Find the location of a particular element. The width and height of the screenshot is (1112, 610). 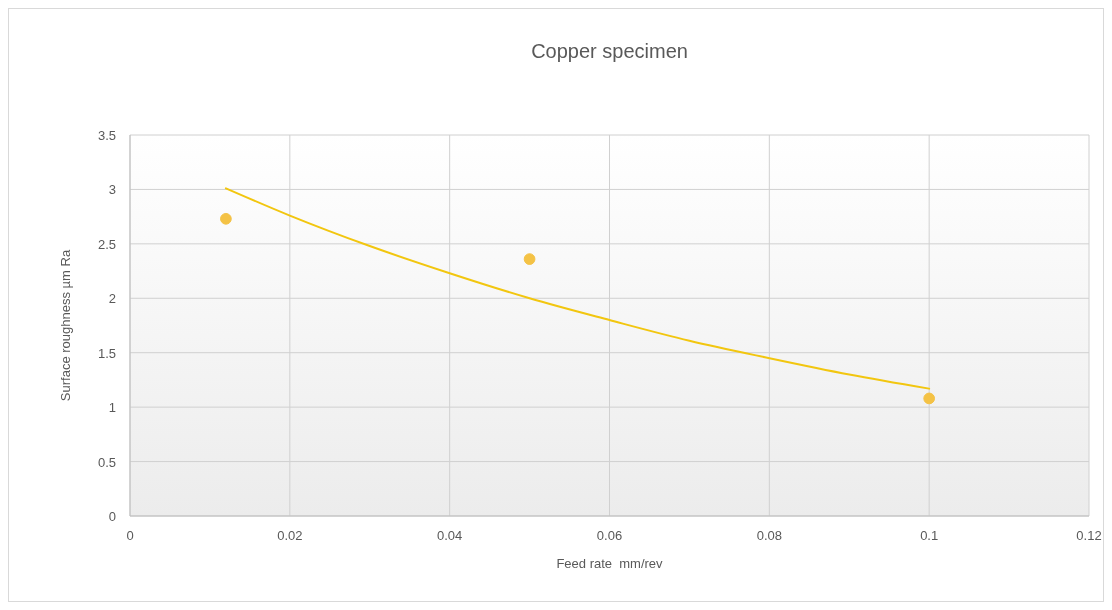

y-tick-label: 2.5 is located at coordinates (106, 244).